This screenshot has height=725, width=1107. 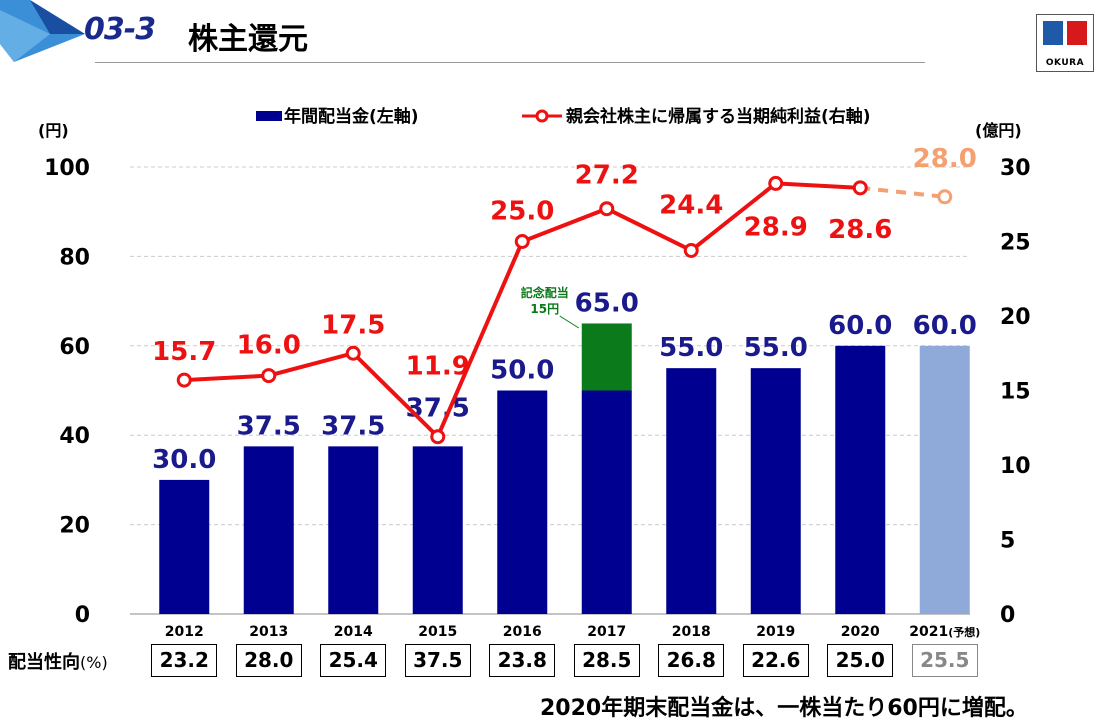 What do you see at coordinates (437, 660) in the screenshot?
I see `payout-ratio-cell: 37.5` at bounding box center [437, 660].